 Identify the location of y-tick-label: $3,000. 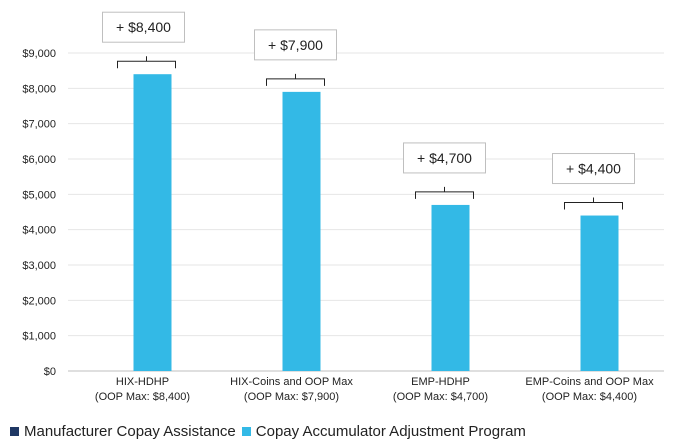
(39, 266).